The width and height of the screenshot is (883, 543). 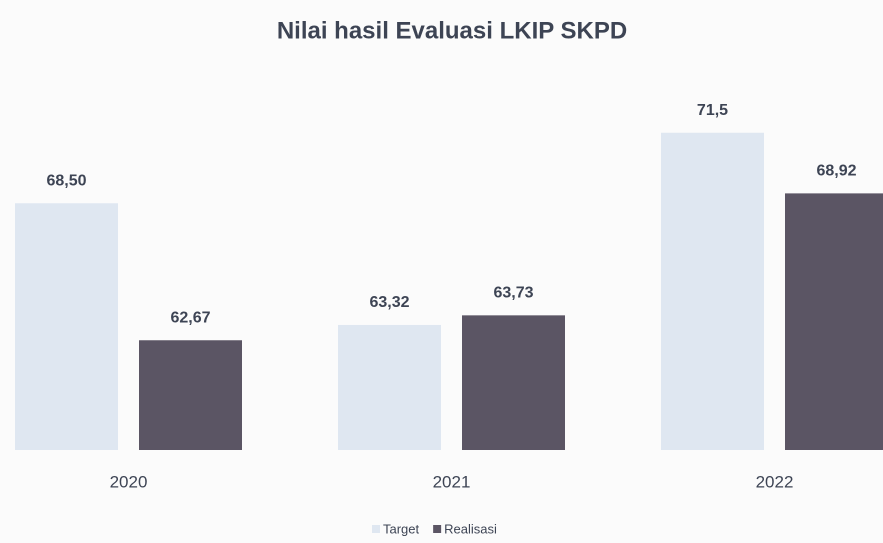 What do you see at coordinates (129, 481) in the screenshot?
I see `x-tick-label: 2020` at bounding box center [129, 481].